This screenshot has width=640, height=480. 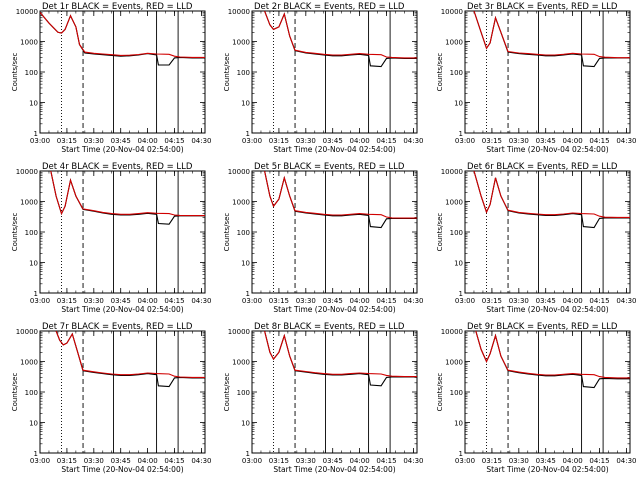 What do you see at coordinates (542, 327) in the screenshot?
I see `panel-title: Det 9r BLACK = Events, RED = LLD` at bounding box center [542, 327].